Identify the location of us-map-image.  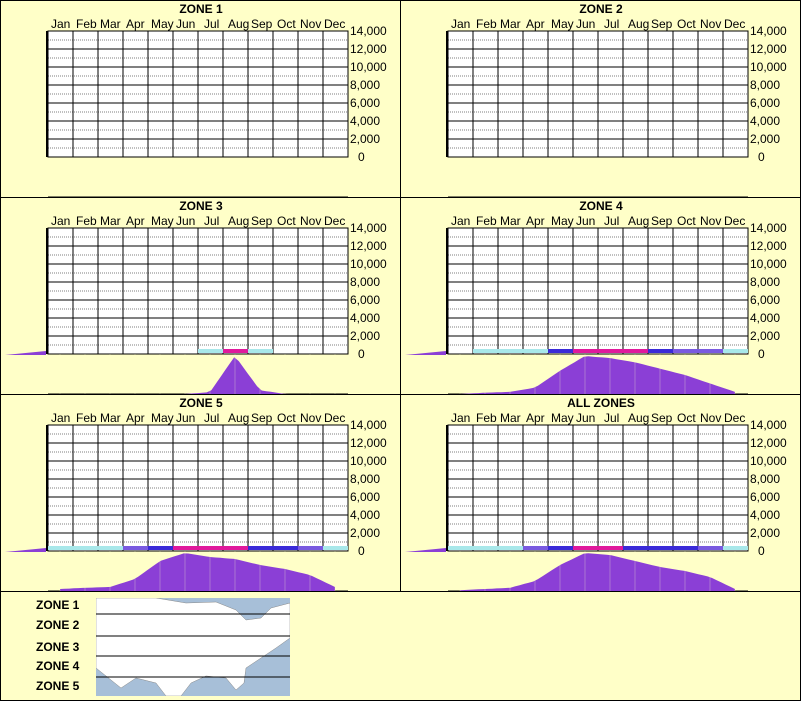
(193, 647).